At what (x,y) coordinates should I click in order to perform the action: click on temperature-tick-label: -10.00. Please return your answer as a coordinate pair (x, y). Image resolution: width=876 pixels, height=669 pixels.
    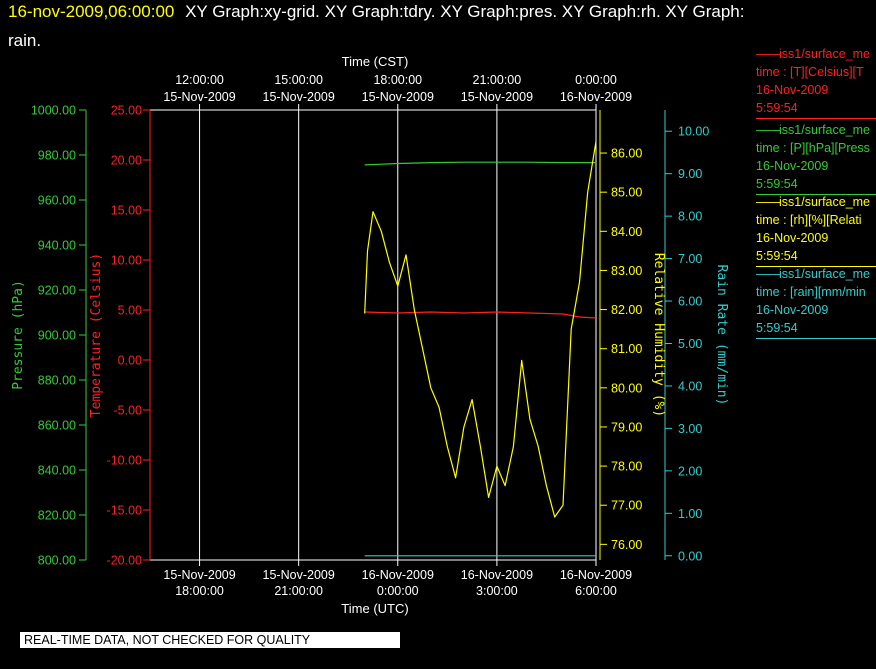
    Looking at the image, I should click on (124, 461).